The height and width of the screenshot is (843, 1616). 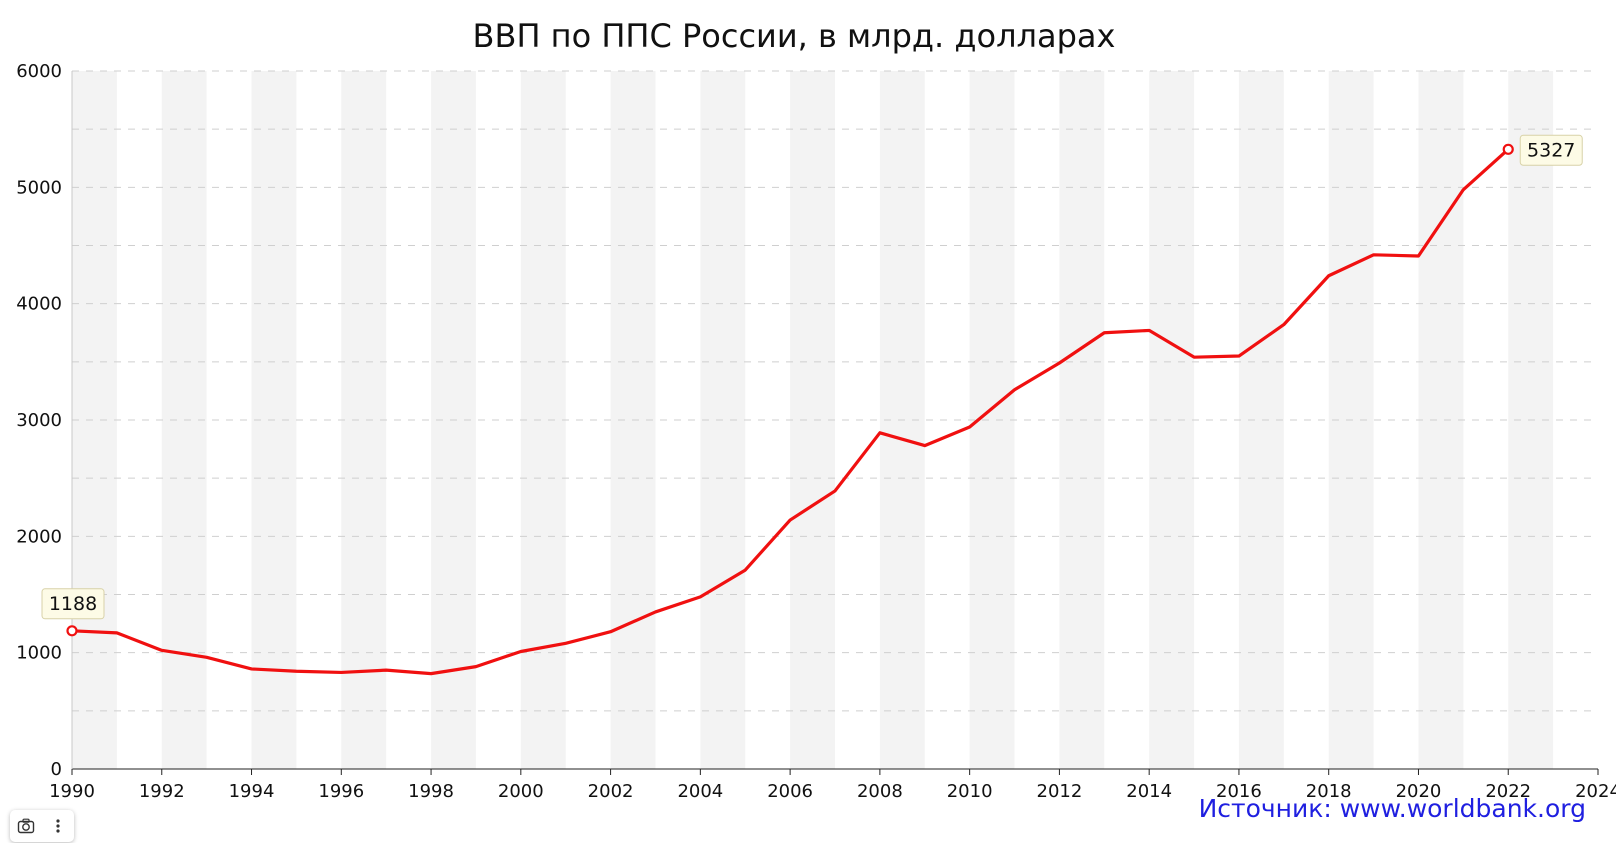 What do you see at coordinates (1329, 791) in the screenshot?
I see `x-tick-label: 2018` at bounding box center [1329, 791].